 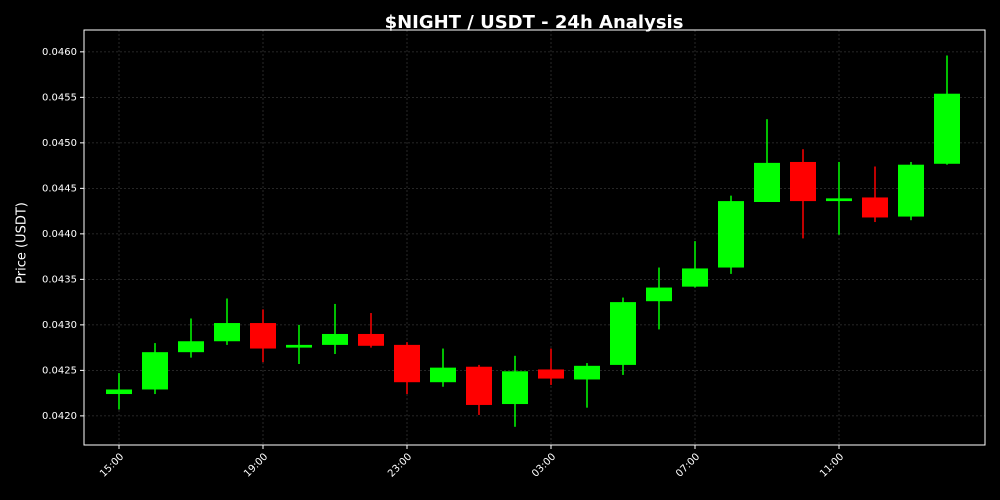 I want to click on y-tick-label: 0.0435, so click(x=59, y=279).